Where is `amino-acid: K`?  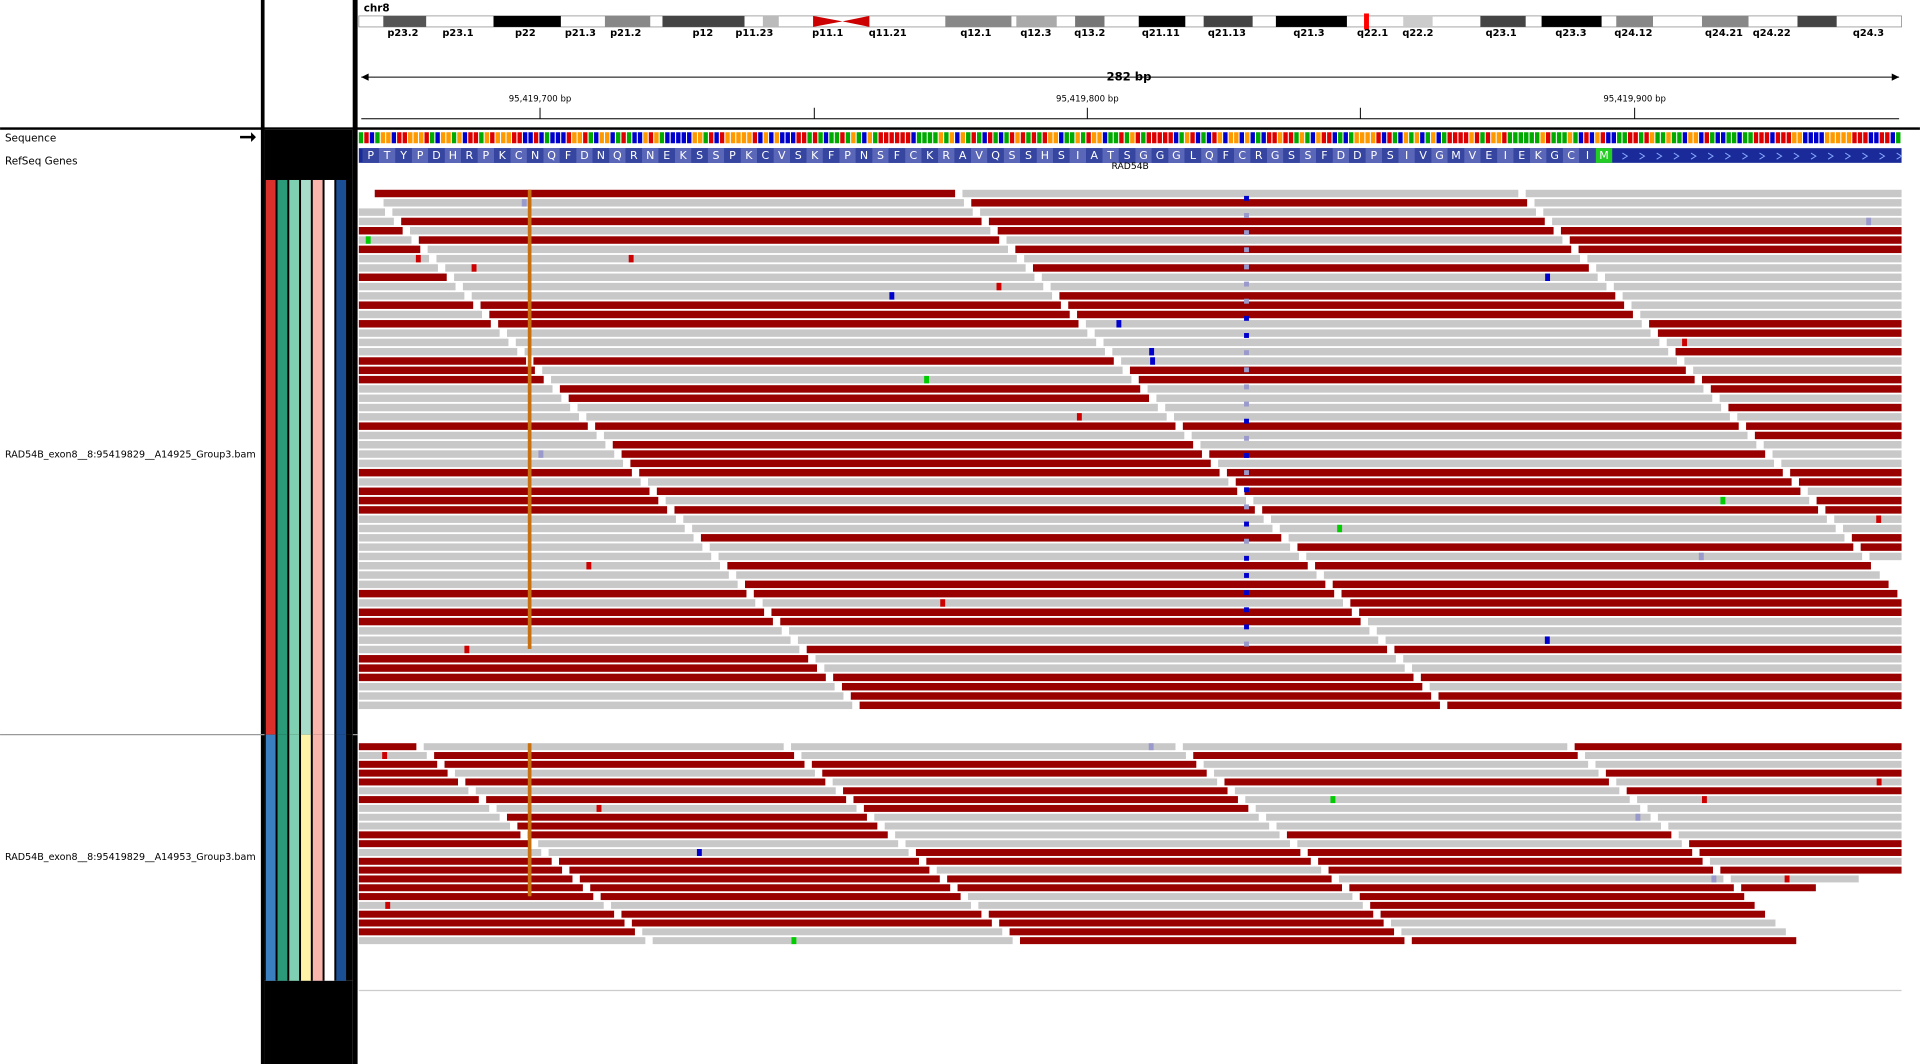 amino-acid: K is located at coordinates (1539, 155).